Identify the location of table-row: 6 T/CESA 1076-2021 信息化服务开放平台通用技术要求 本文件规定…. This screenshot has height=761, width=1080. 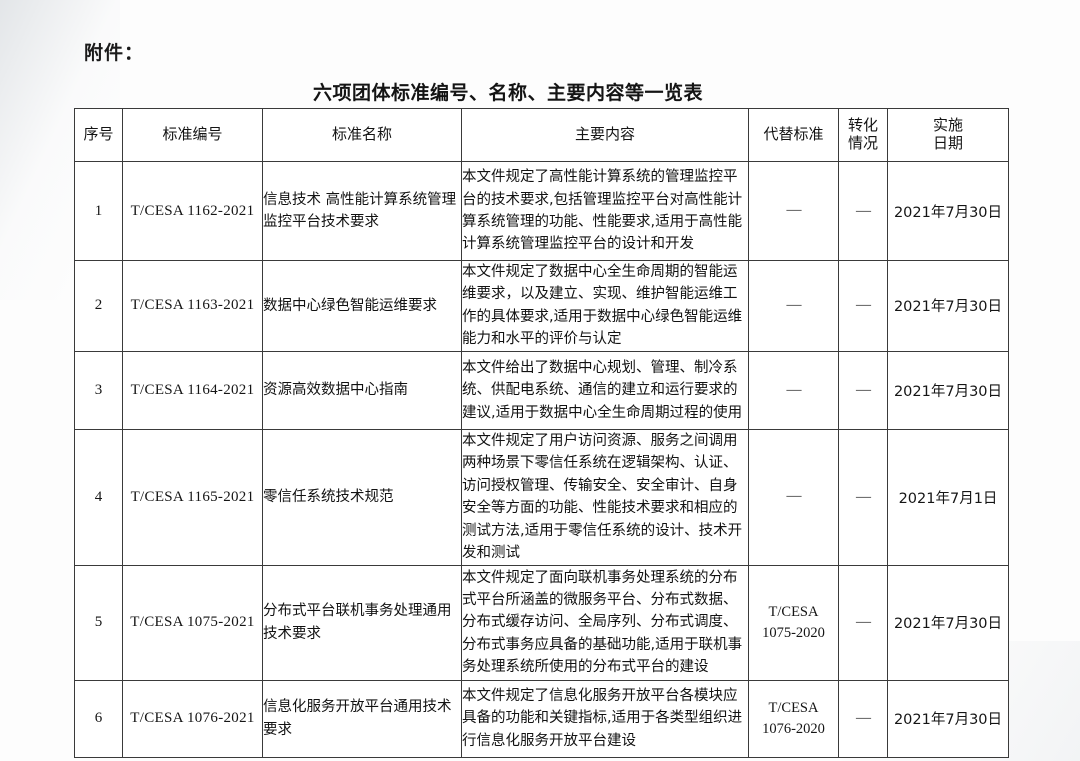
(541, 718).